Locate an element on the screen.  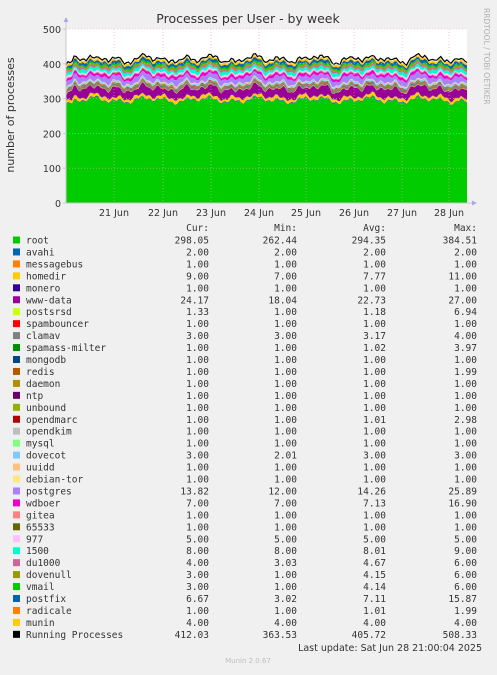
x-tick-label: 24 Jun is located at coordinates (259, 213).